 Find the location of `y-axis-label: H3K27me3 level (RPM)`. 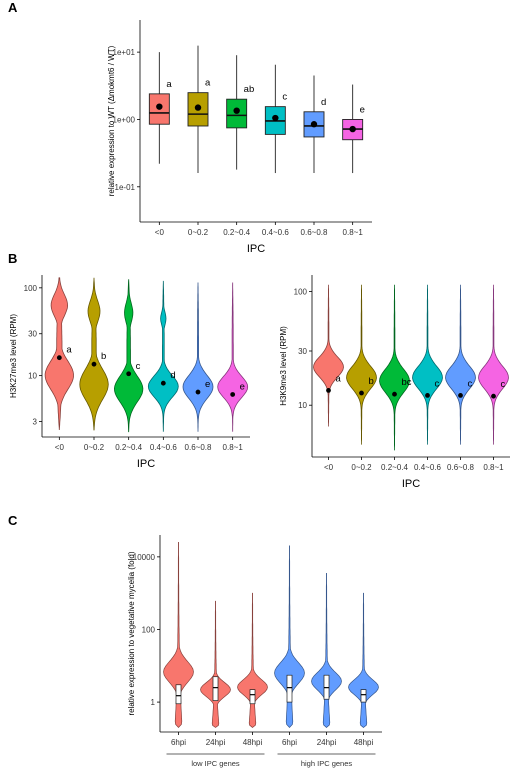

y-axis-label: H3K27me3 level (RPM) is located at coordinates (13, 356).